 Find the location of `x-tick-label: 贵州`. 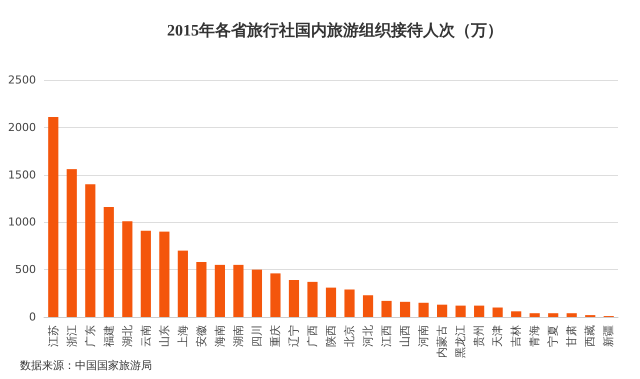

x-tick-label: 贵州 is located at coordinates (479, 336).